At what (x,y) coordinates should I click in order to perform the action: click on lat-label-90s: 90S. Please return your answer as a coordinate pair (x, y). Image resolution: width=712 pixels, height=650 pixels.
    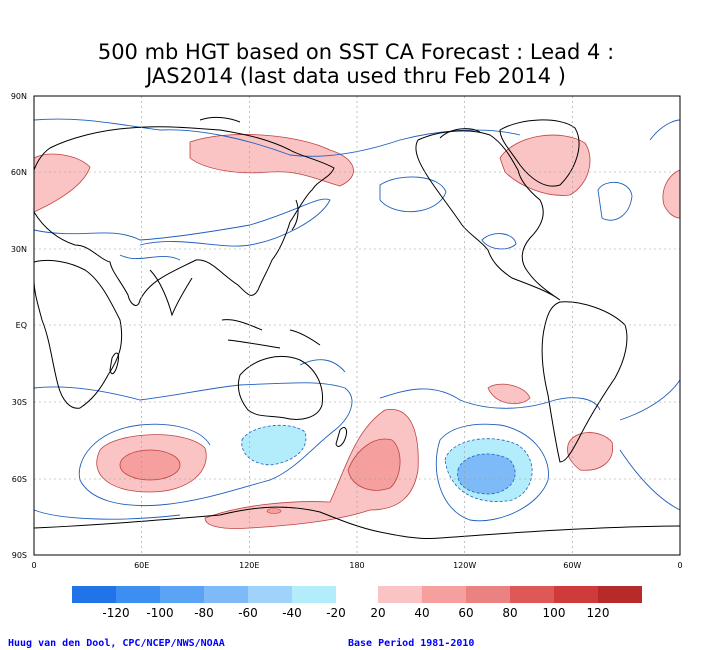
    Looking at the image, I should click on (19, 555).